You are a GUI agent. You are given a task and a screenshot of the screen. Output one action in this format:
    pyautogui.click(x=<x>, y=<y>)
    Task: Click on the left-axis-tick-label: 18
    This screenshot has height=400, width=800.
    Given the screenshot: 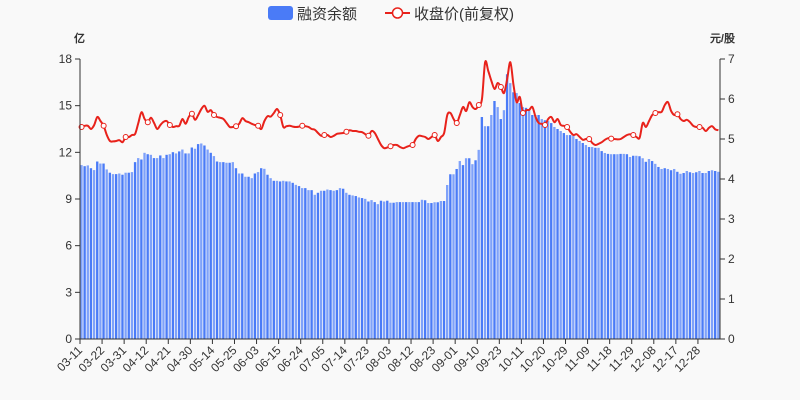 What is the action you would take?
    pyautogui.click(x=66, y=59)
    